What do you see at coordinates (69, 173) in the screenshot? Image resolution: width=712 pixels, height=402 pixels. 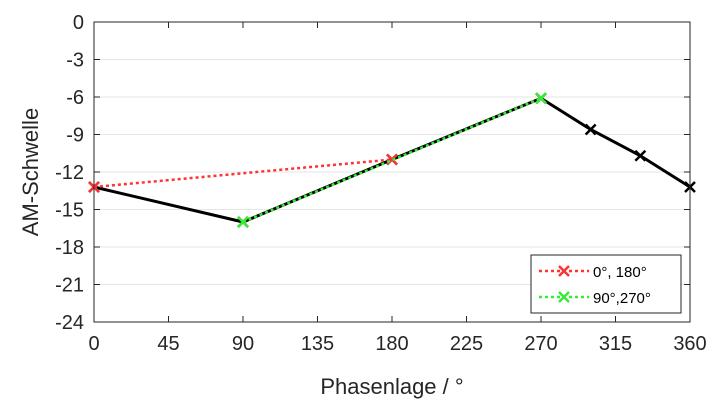 I see `y-tick-label: -12` at bounding box center [69, 173].